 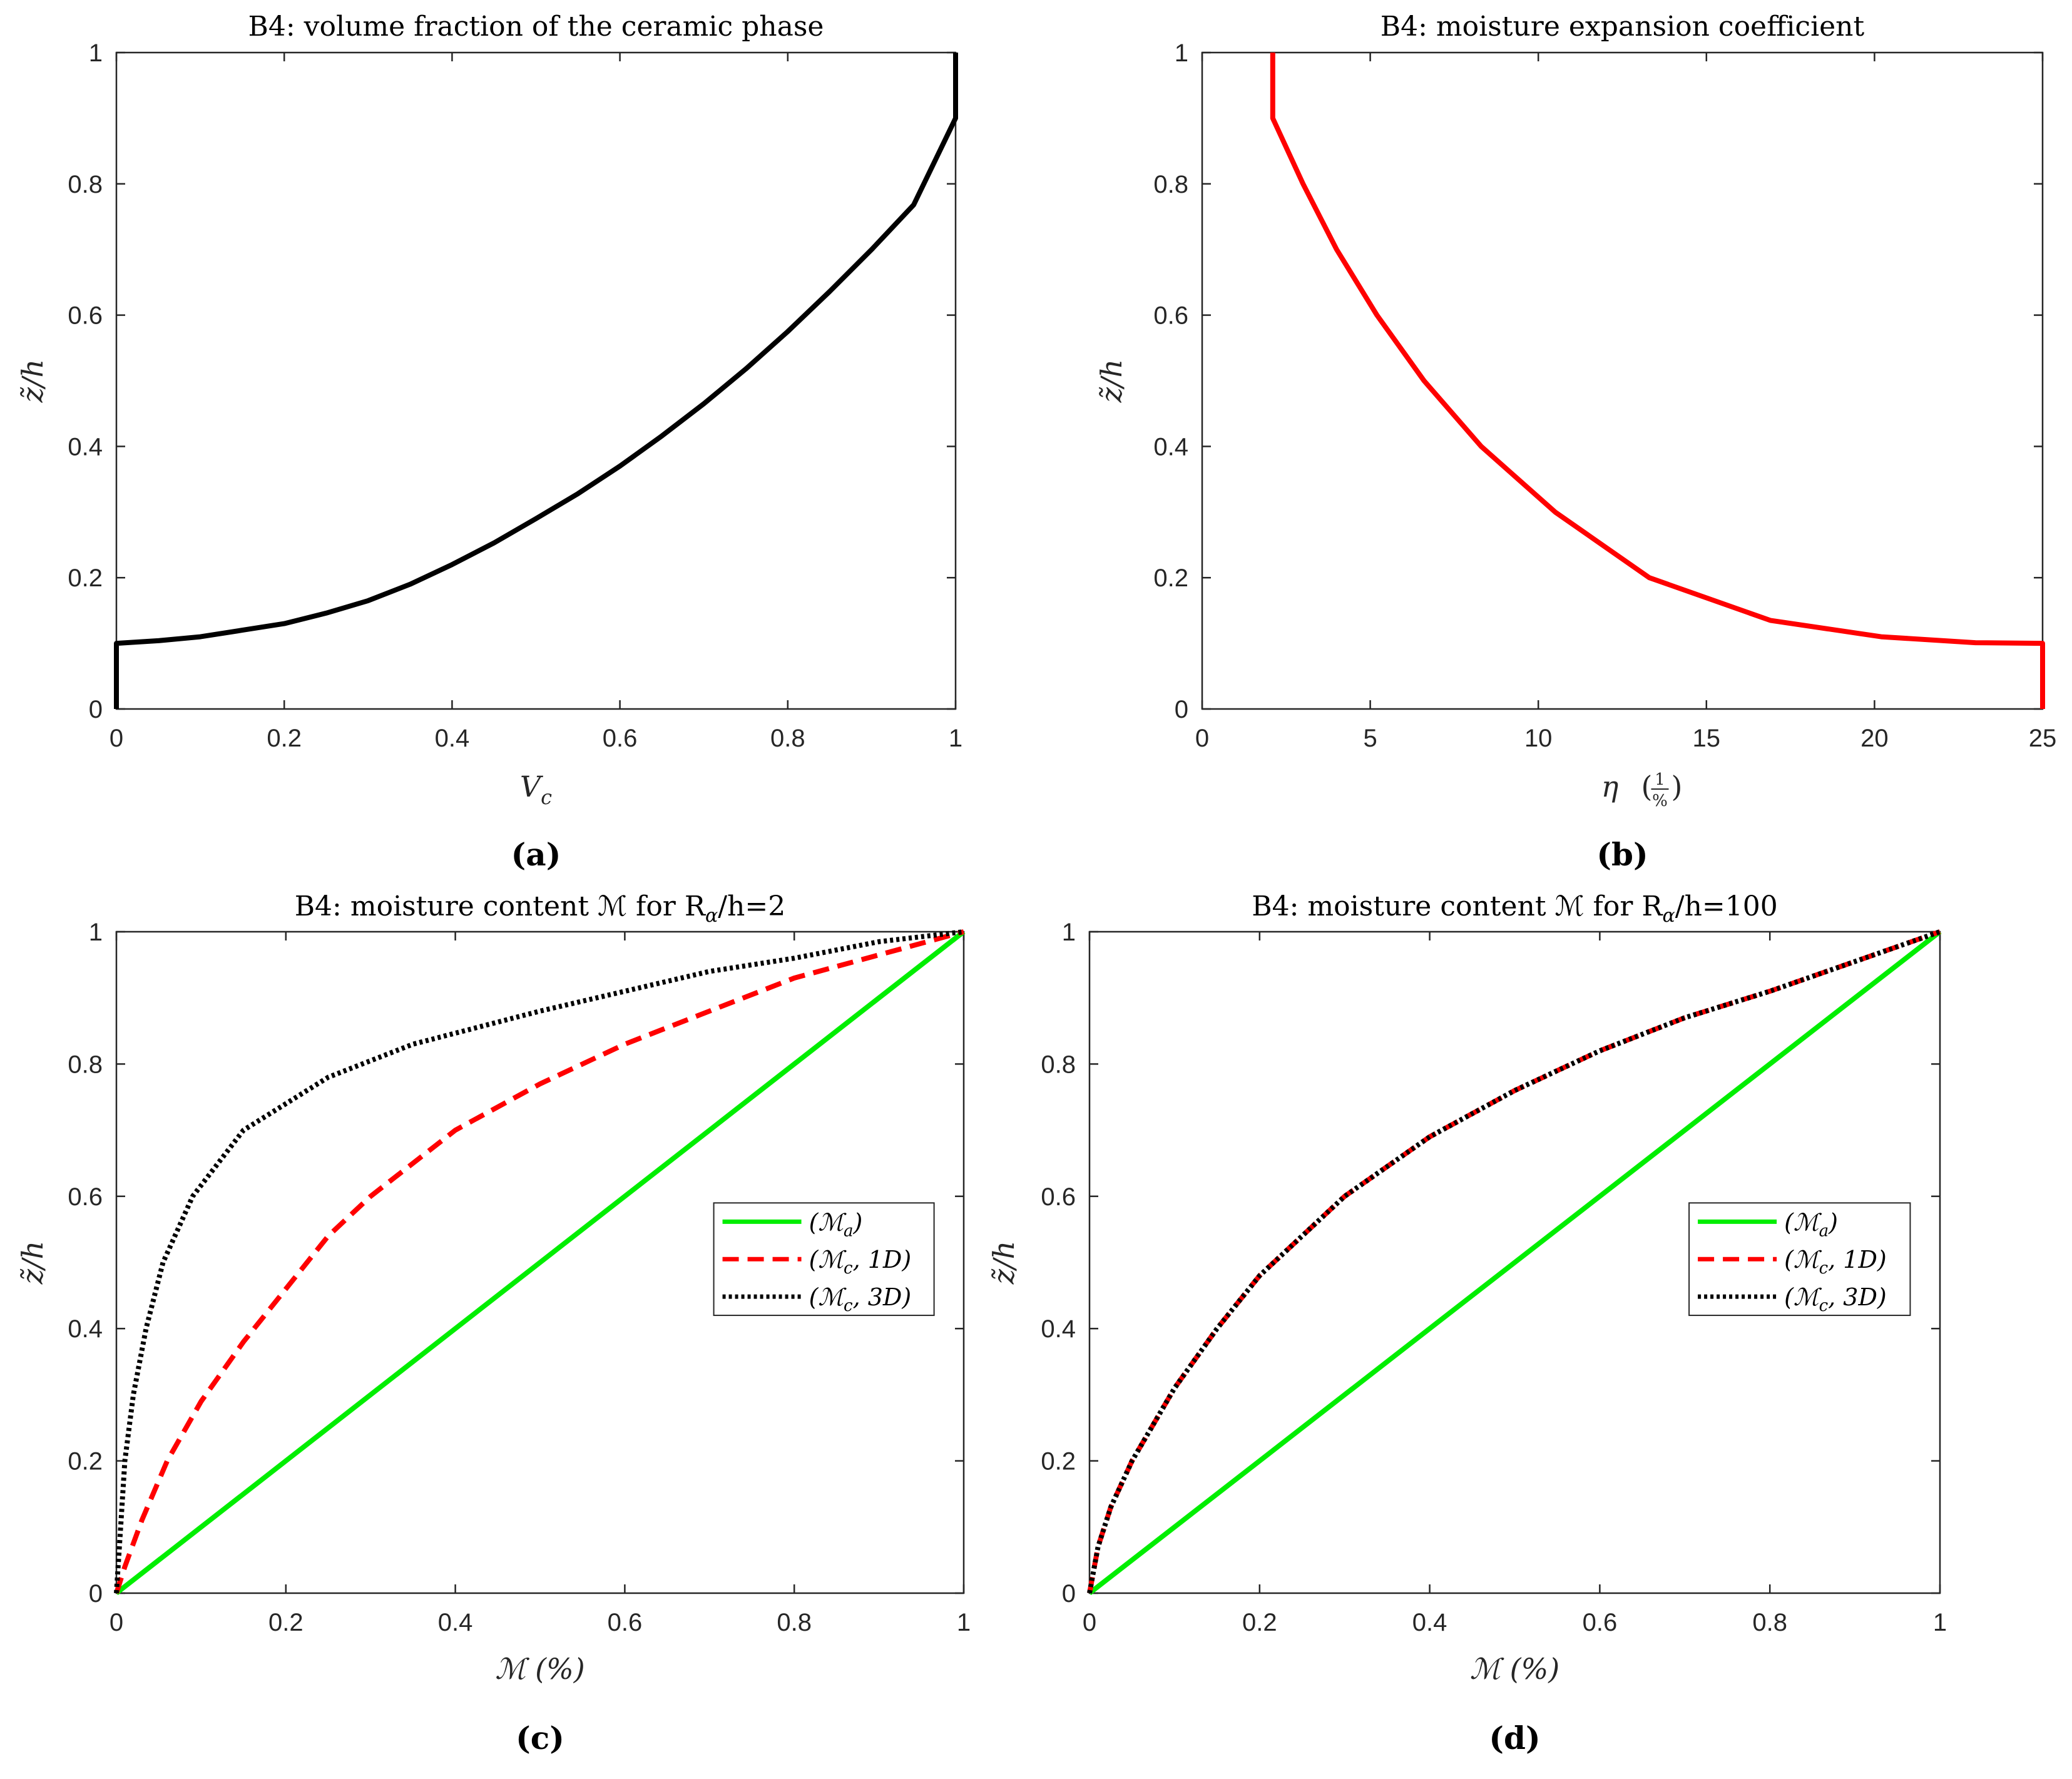 What do you see at coordinates (546, 797) in the screenshot?
I see `x-axis-label-sub: c` at bounding box center [546, 797].